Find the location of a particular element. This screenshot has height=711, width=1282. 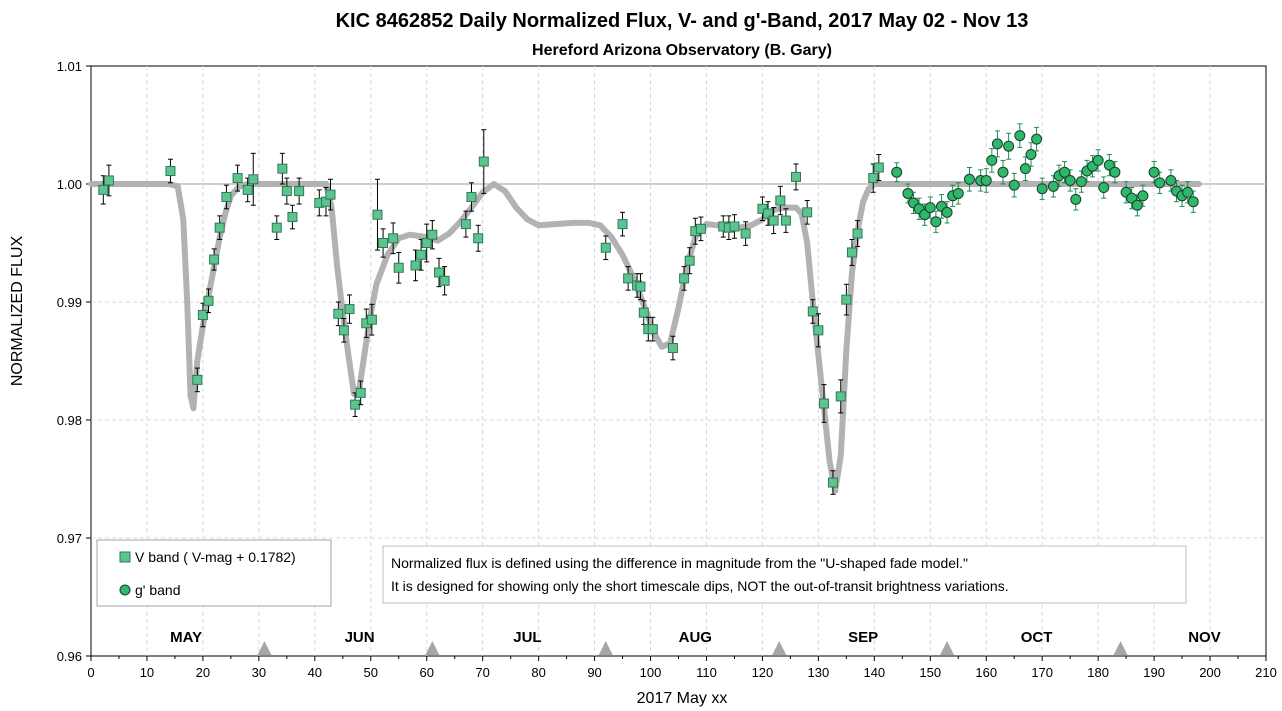

x-tick-label: 60 is located at coordinates (426, 672).